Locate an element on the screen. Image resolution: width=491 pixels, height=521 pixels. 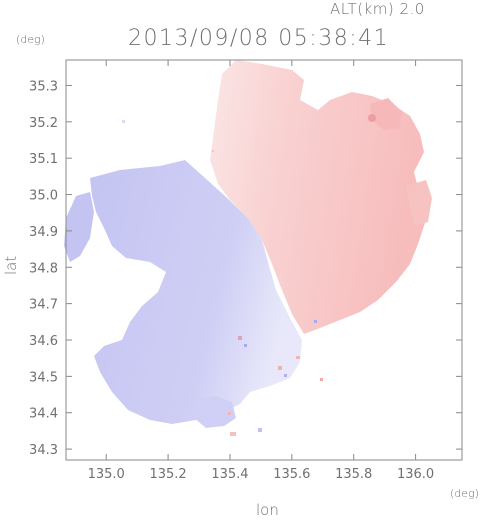
altitude-label: ALT(km) 2.0 is located at coordinates (377, 9).